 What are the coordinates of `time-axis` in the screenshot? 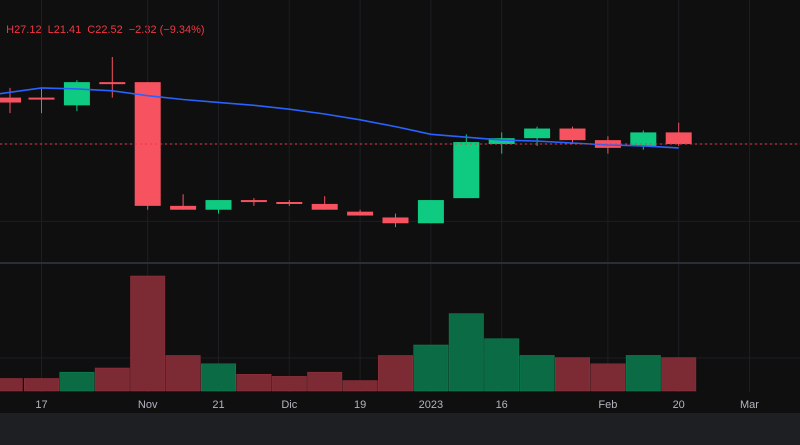 It's located at (400, 402).